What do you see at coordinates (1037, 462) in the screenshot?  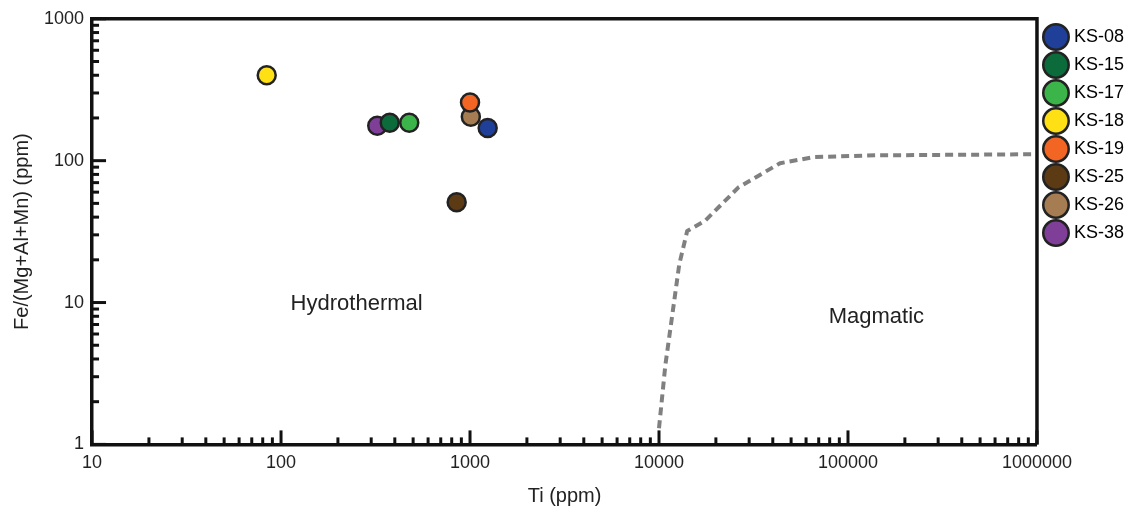 I see `x-tick-label: 1000000` at bounding box center [1037, 462].